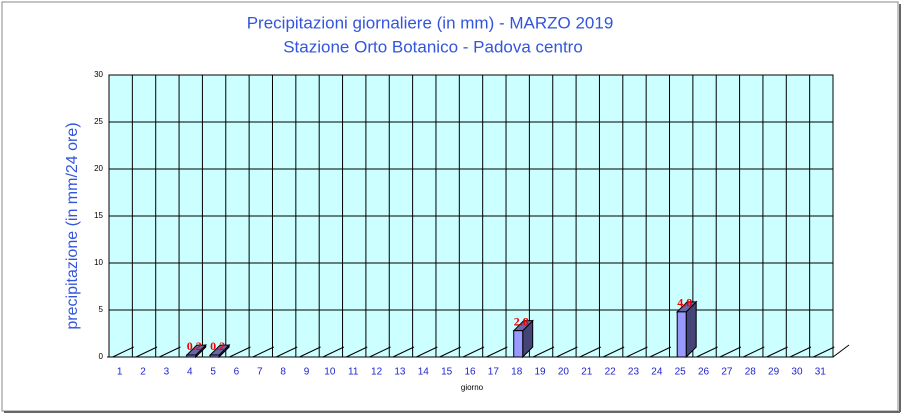  What do you see at coordinates (521, 321) in the screenshot?
I see `value-label: 2.8` at bounding box center [521, 321].